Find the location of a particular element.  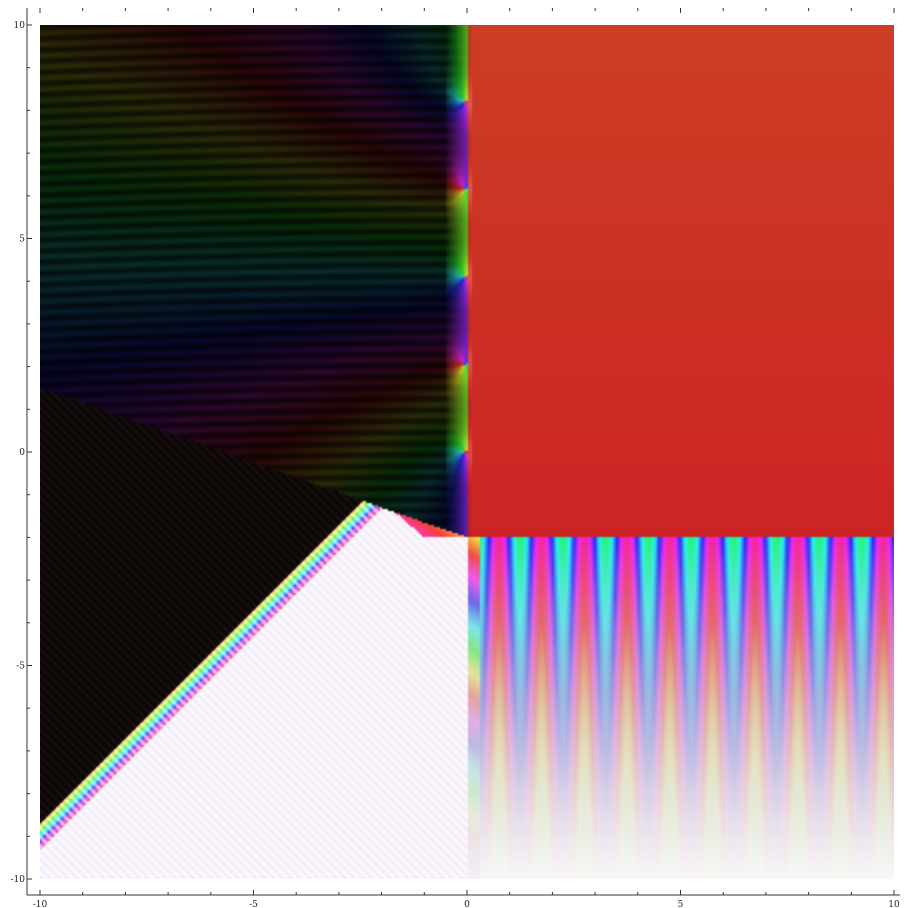

x-tick-label: 5 is located at coordinates (681, 904).